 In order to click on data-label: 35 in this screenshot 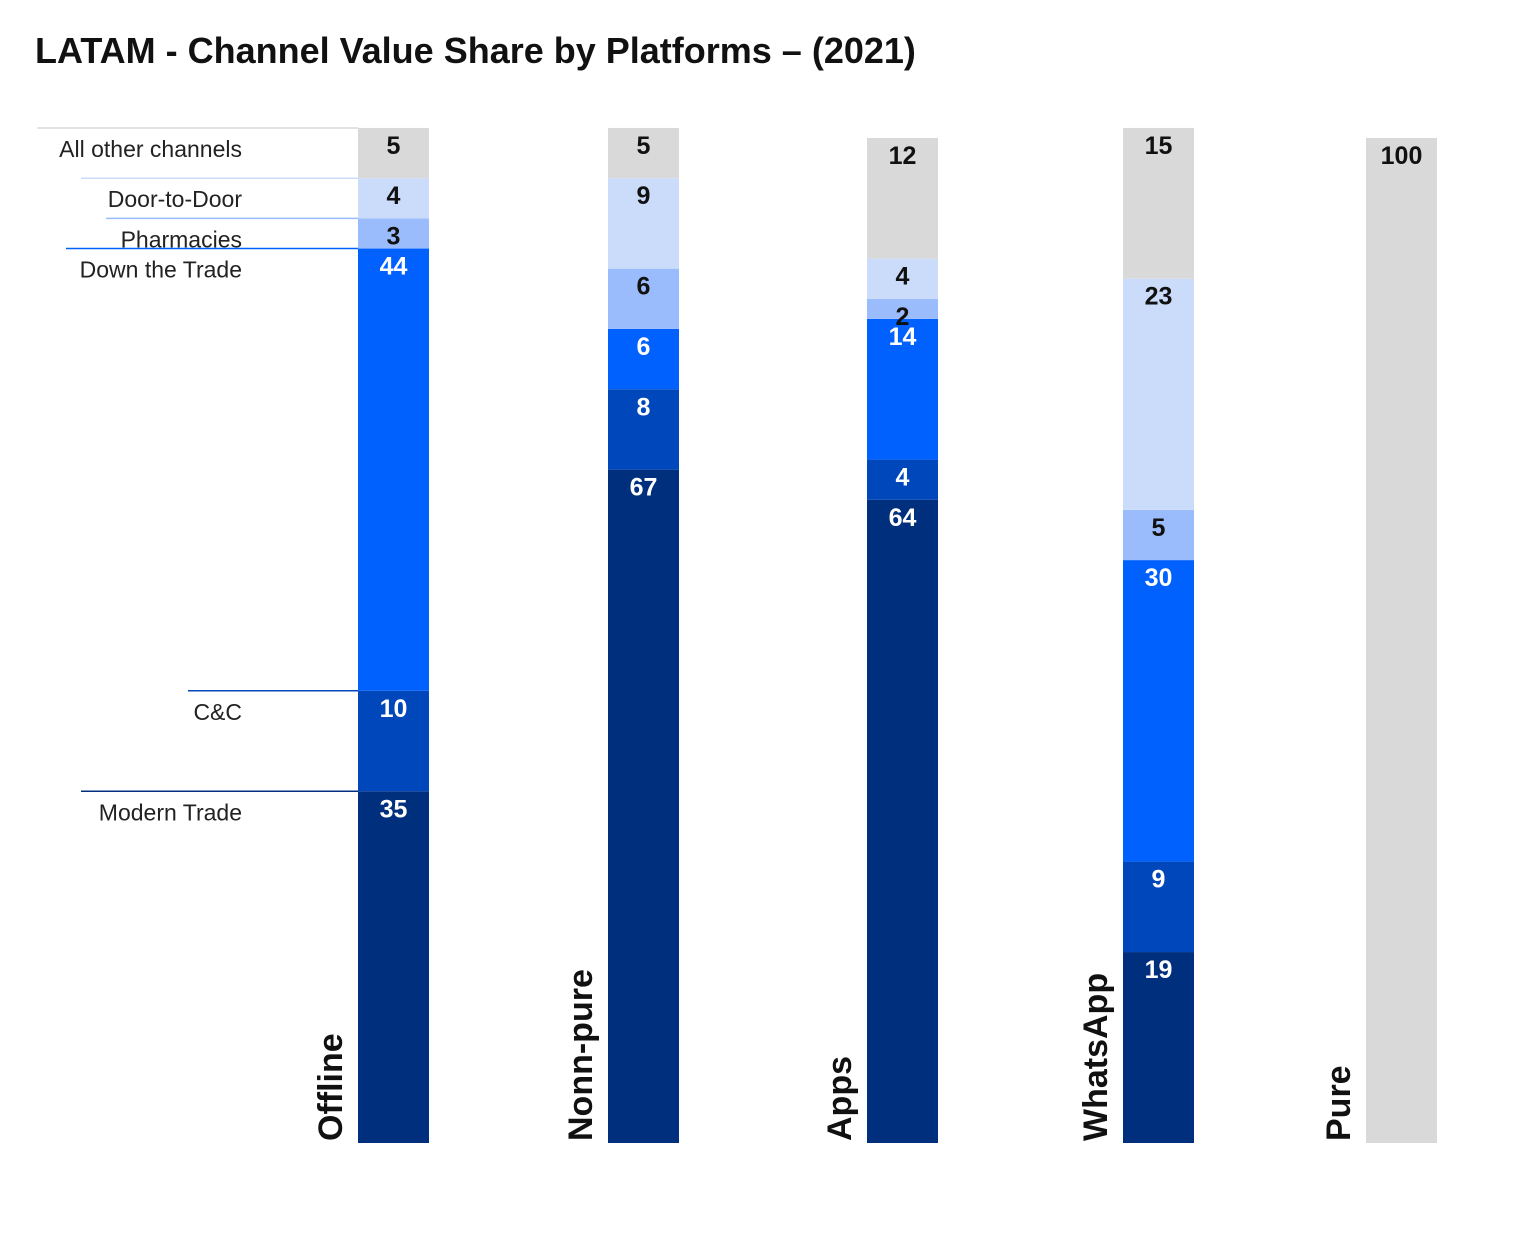, I will do `click(394, 809)`.